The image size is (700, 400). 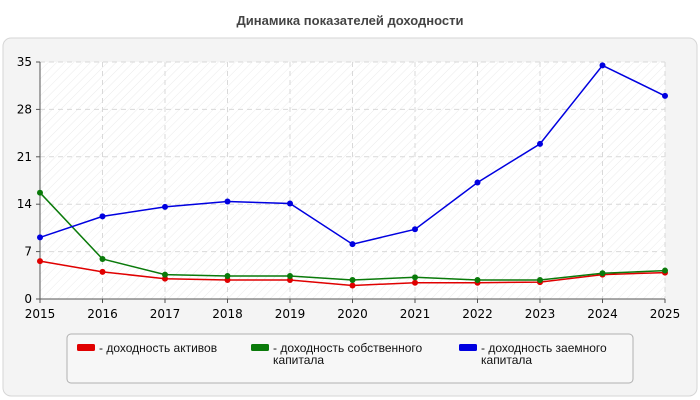 What do you see at coordinates (290, 314) in the screenshot?
I see `x-tick-label: 2019` at bounding box center [290, 314].